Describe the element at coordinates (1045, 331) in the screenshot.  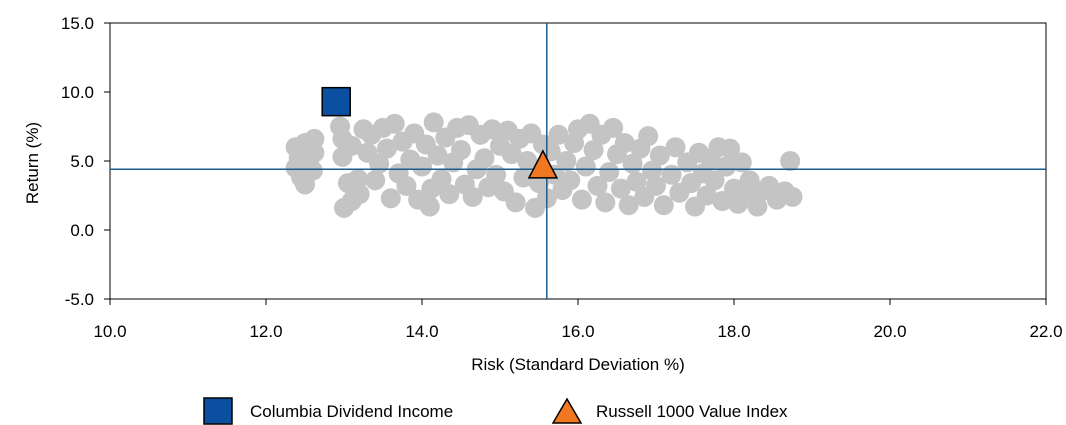
I see `x-tick-label: 22.0` at that location.